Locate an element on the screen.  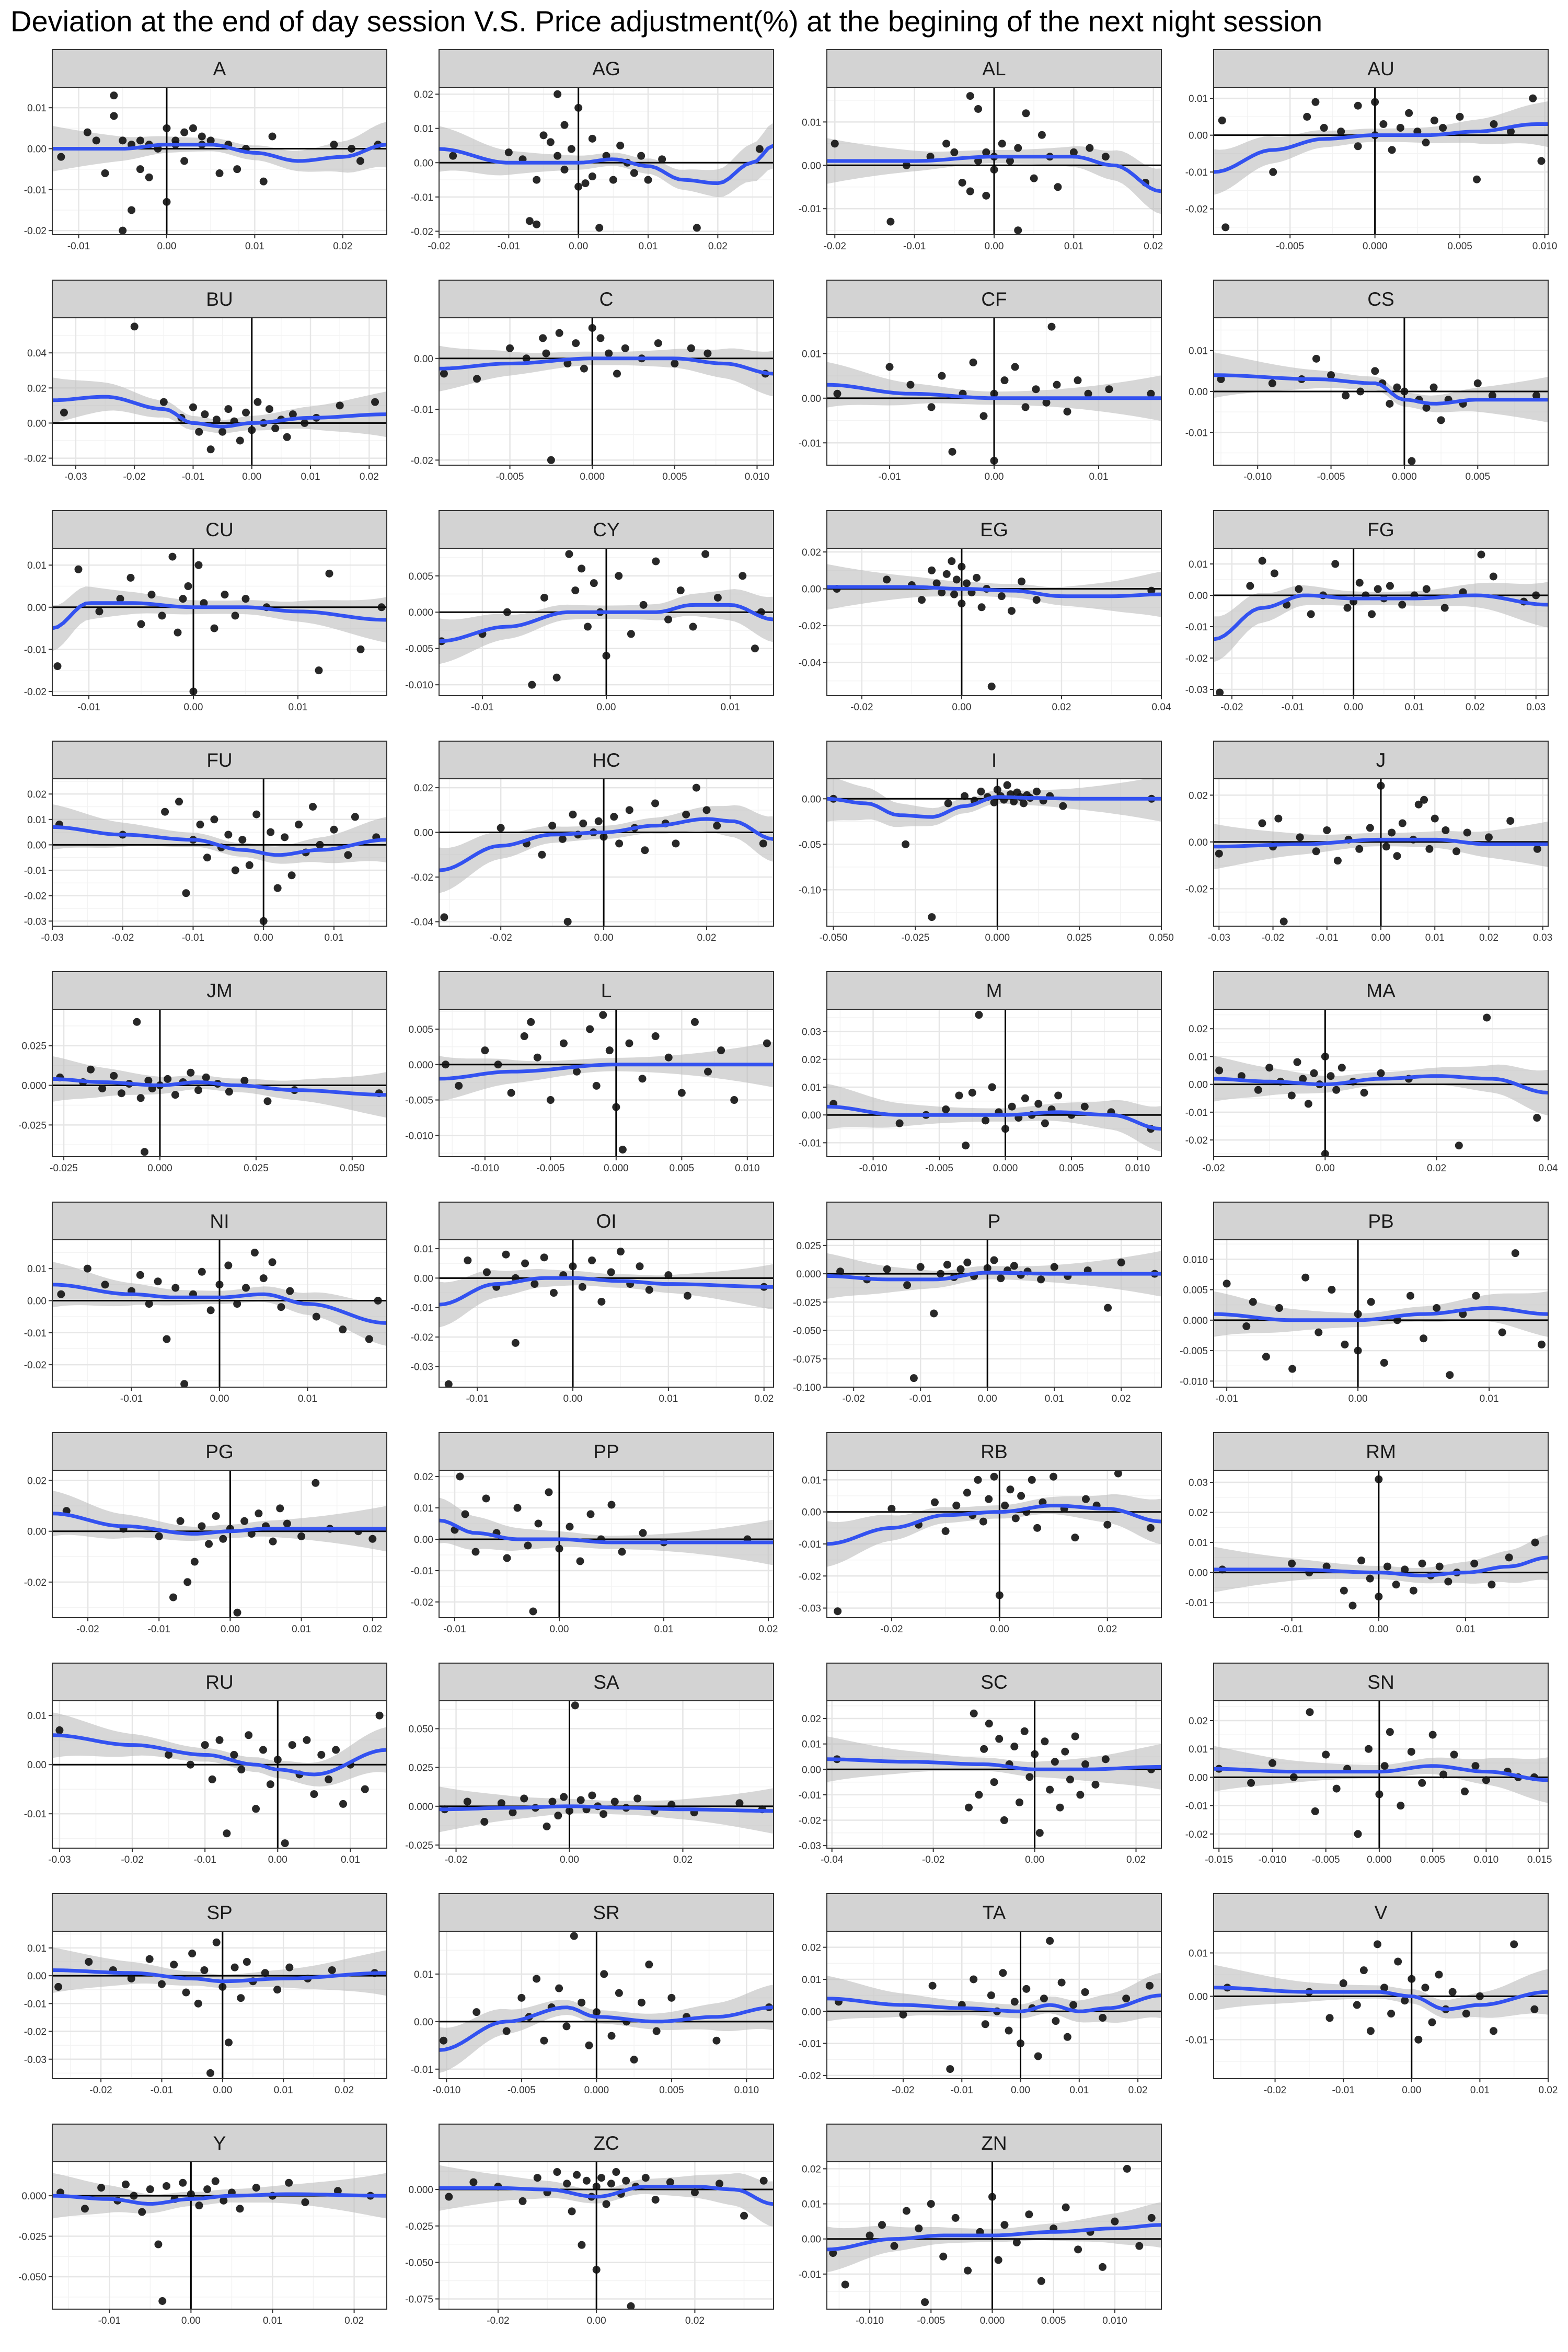
facet-label: OI is located at coordinates (606, 1221).